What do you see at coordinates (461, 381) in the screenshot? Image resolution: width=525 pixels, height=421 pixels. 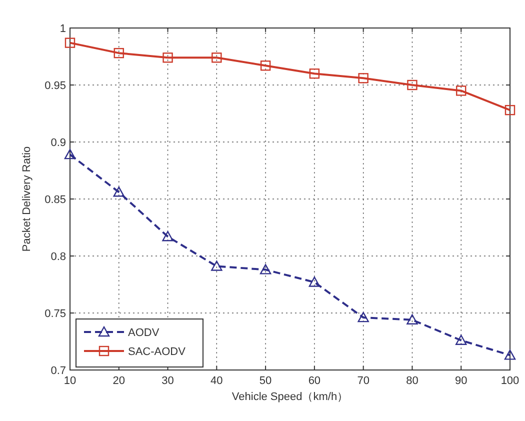 I see `x-tick-label: 90` at bounding box center [461, 381].